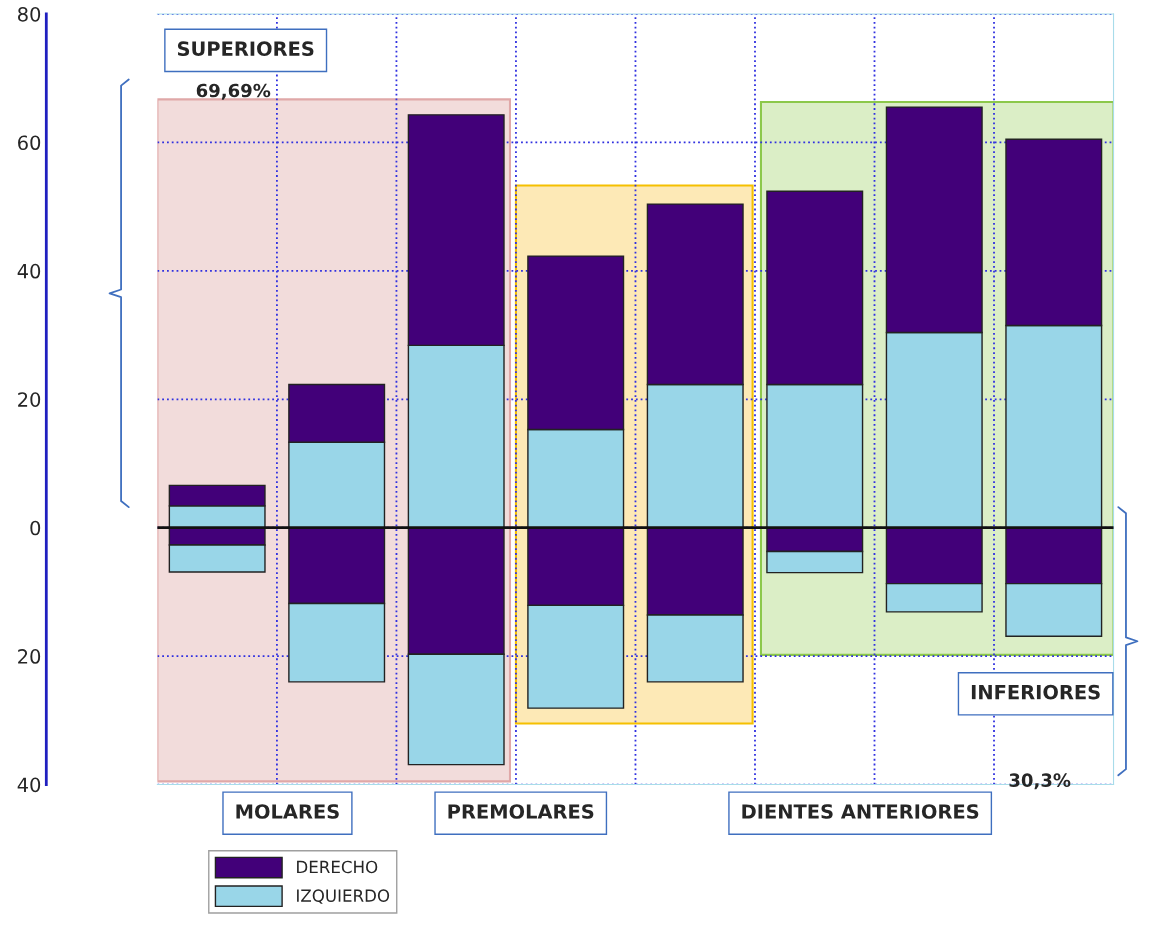 The width and height of the screenshot is (1166, 934). Describe the element at coordinates (29, 14) in the screenshot. I see `y-tick-label: 80` at that location.